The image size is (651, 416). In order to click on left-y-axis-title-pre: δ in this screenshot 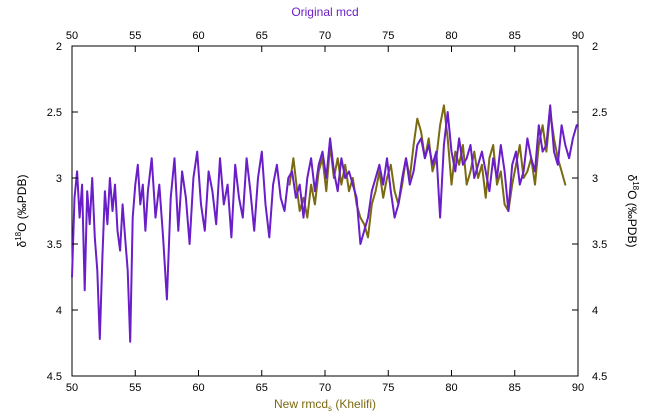, I will do `click(22, 243)`.